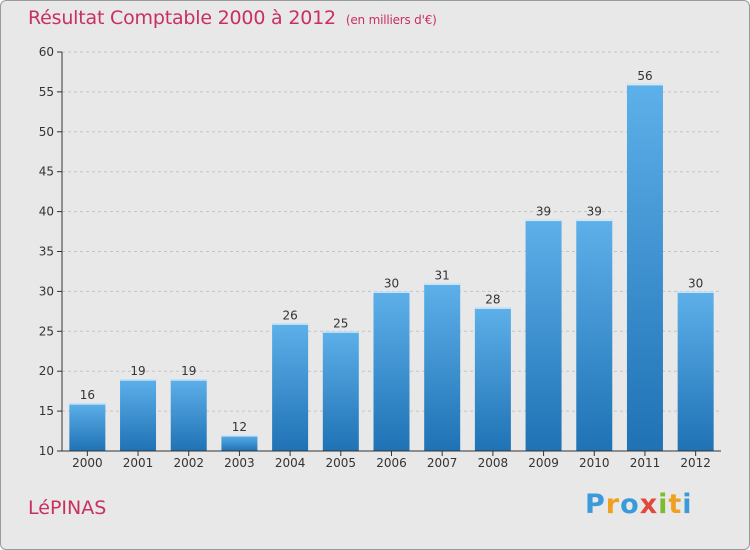 Image resolution: width=750 pixels, height=550 pixels. Describe the element at coordinates (391, 20) in the screenshot. I see `chart-subtitle: (en milliers d'€)` at that location.